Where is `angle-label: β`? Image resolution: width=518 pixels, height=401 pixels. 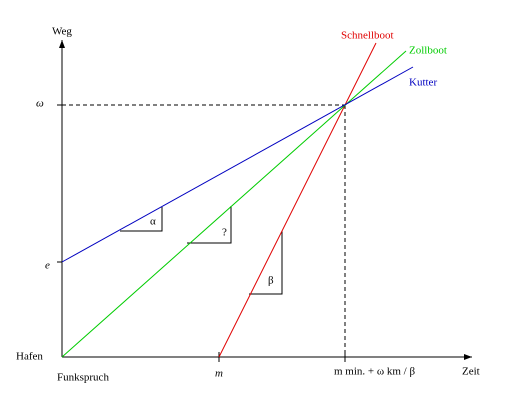 angle-label: β is located at coordinates (271, 281).